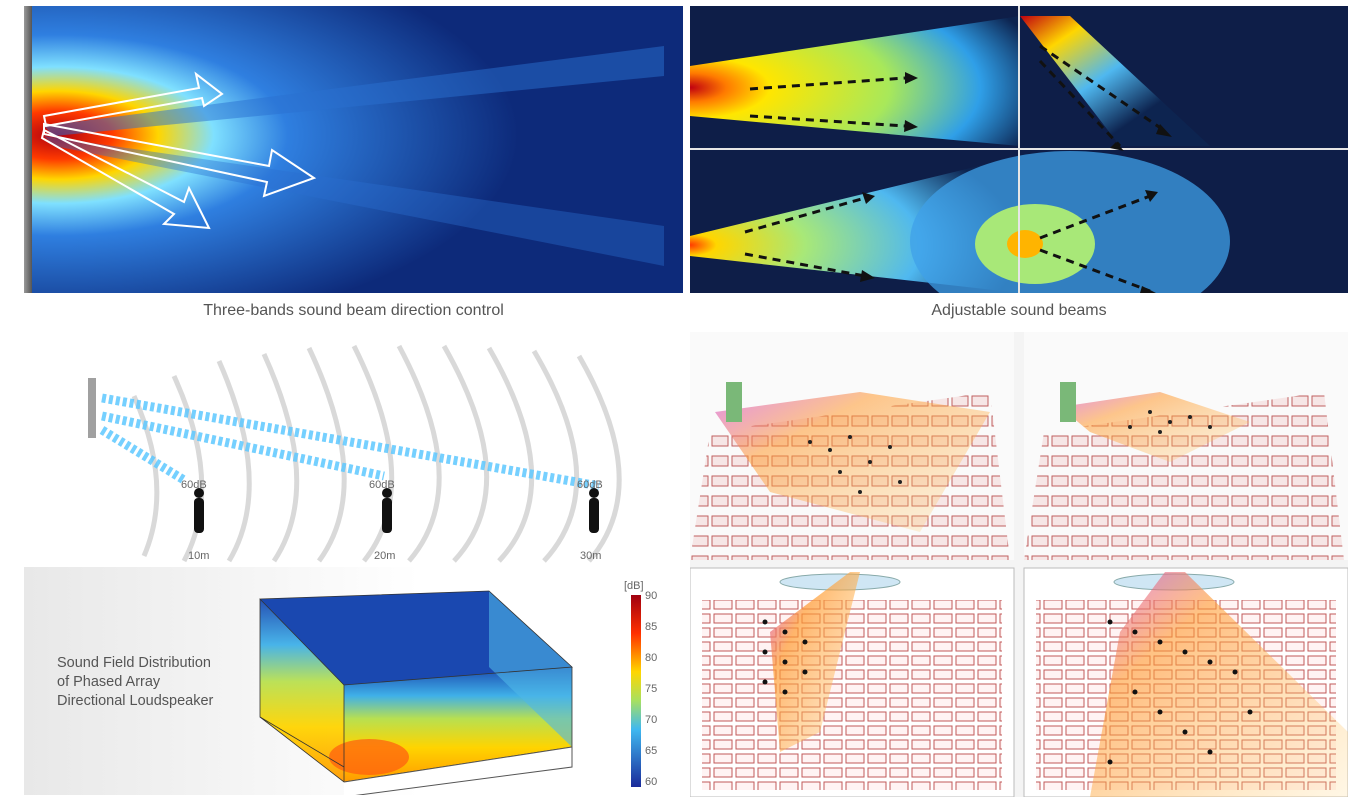 The width and height of the screenshot is (1367, 799). I want to click on beam-arrow-lower, so click(125, 179).